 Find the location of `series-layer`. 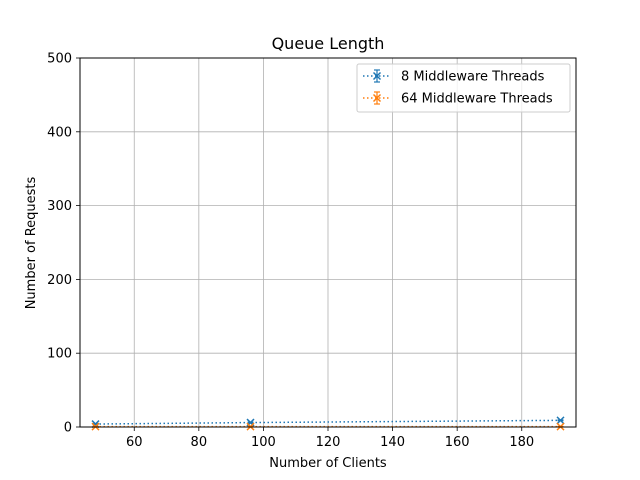

series-layer is located at coordinates (328, 423).